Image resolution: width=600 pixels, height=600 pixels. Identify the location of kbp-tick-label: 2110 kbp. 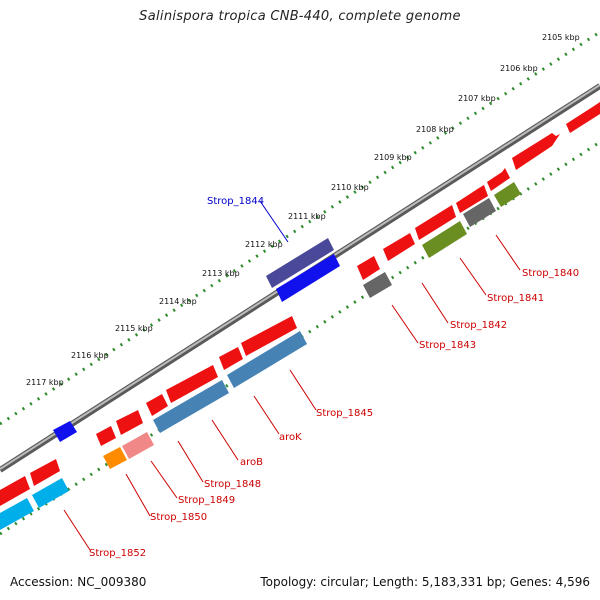
(350, 187).